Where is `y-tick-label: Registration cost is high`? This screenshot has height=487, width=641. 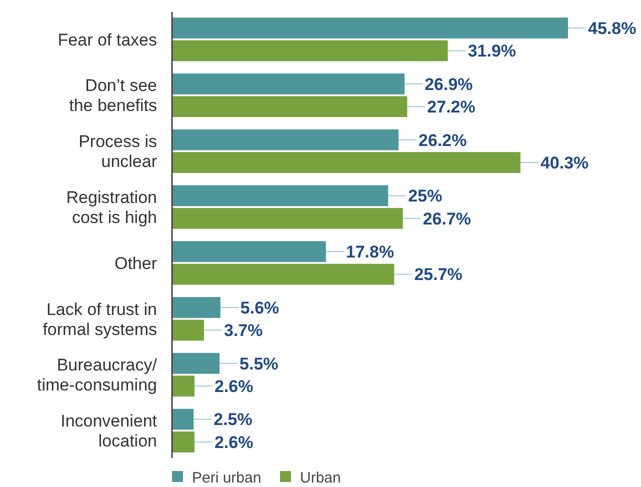
y-tick-label: Registration cost is high is located at coordinates (111, 208).